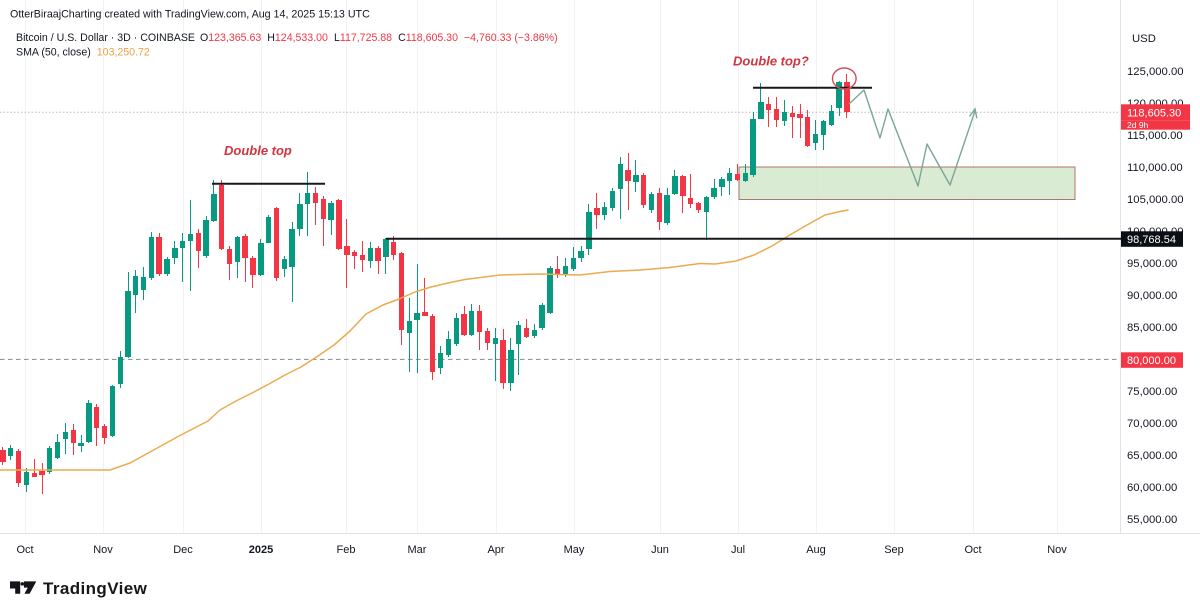 Image resolution: width=1200 pixels, height=615 pixels. I want to click on svg-text: TradingView, so click(95, 588).